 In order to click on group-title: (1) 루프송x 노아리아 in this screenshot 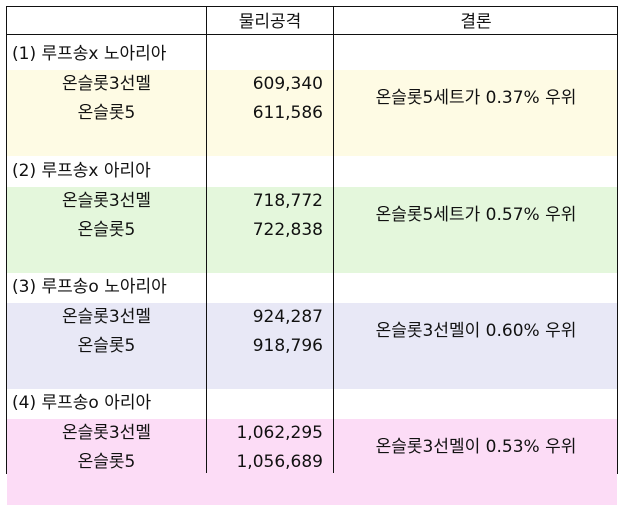, I will do `click(89, 54)`.